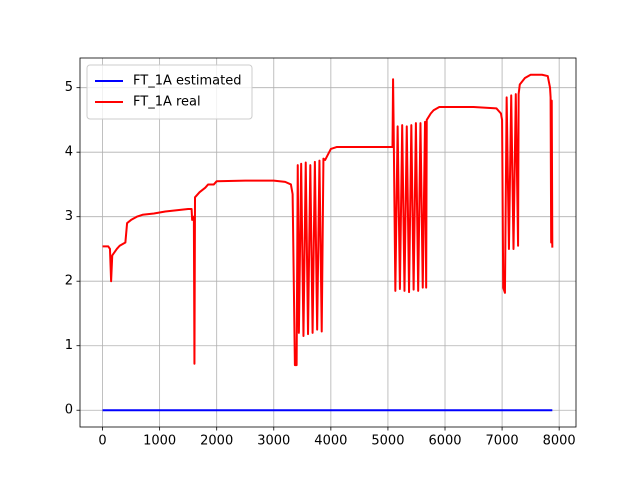 The width and height of the screenshot is (640, 480). What do you see at coordinates (69, 410) in the screenshot?
I see `y-tick-label: 0` at bounding box center [69, 410].